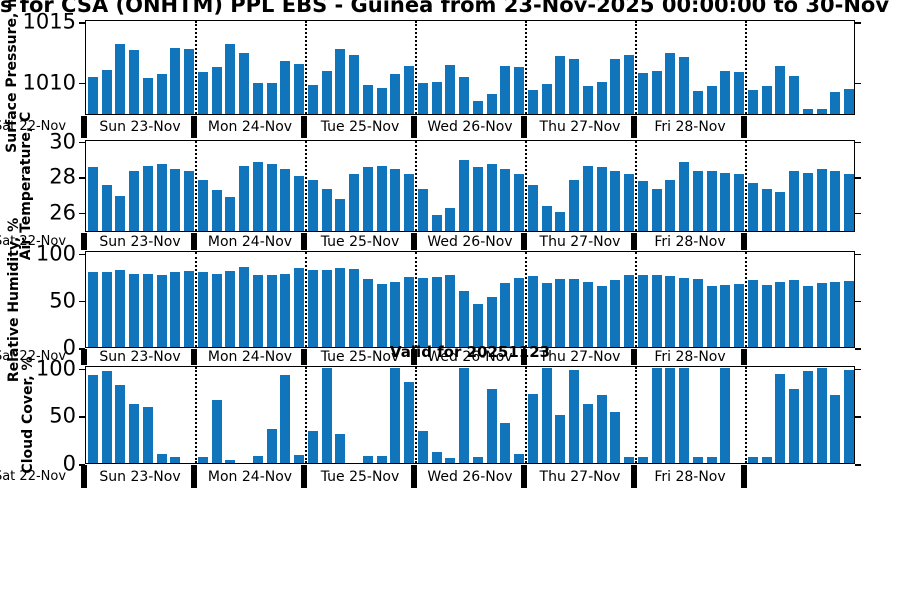  I want to click on y-tick-label: 28, so click(62, 176).